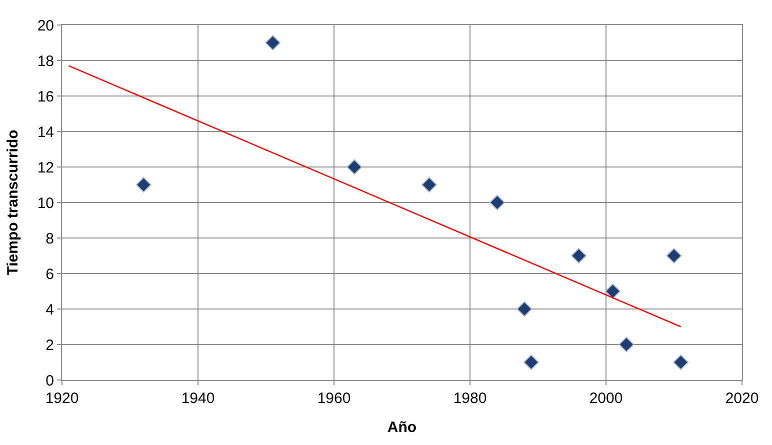 The image size is (772, 445). I want to click on y-tick-label: 16, so click(45, 97).